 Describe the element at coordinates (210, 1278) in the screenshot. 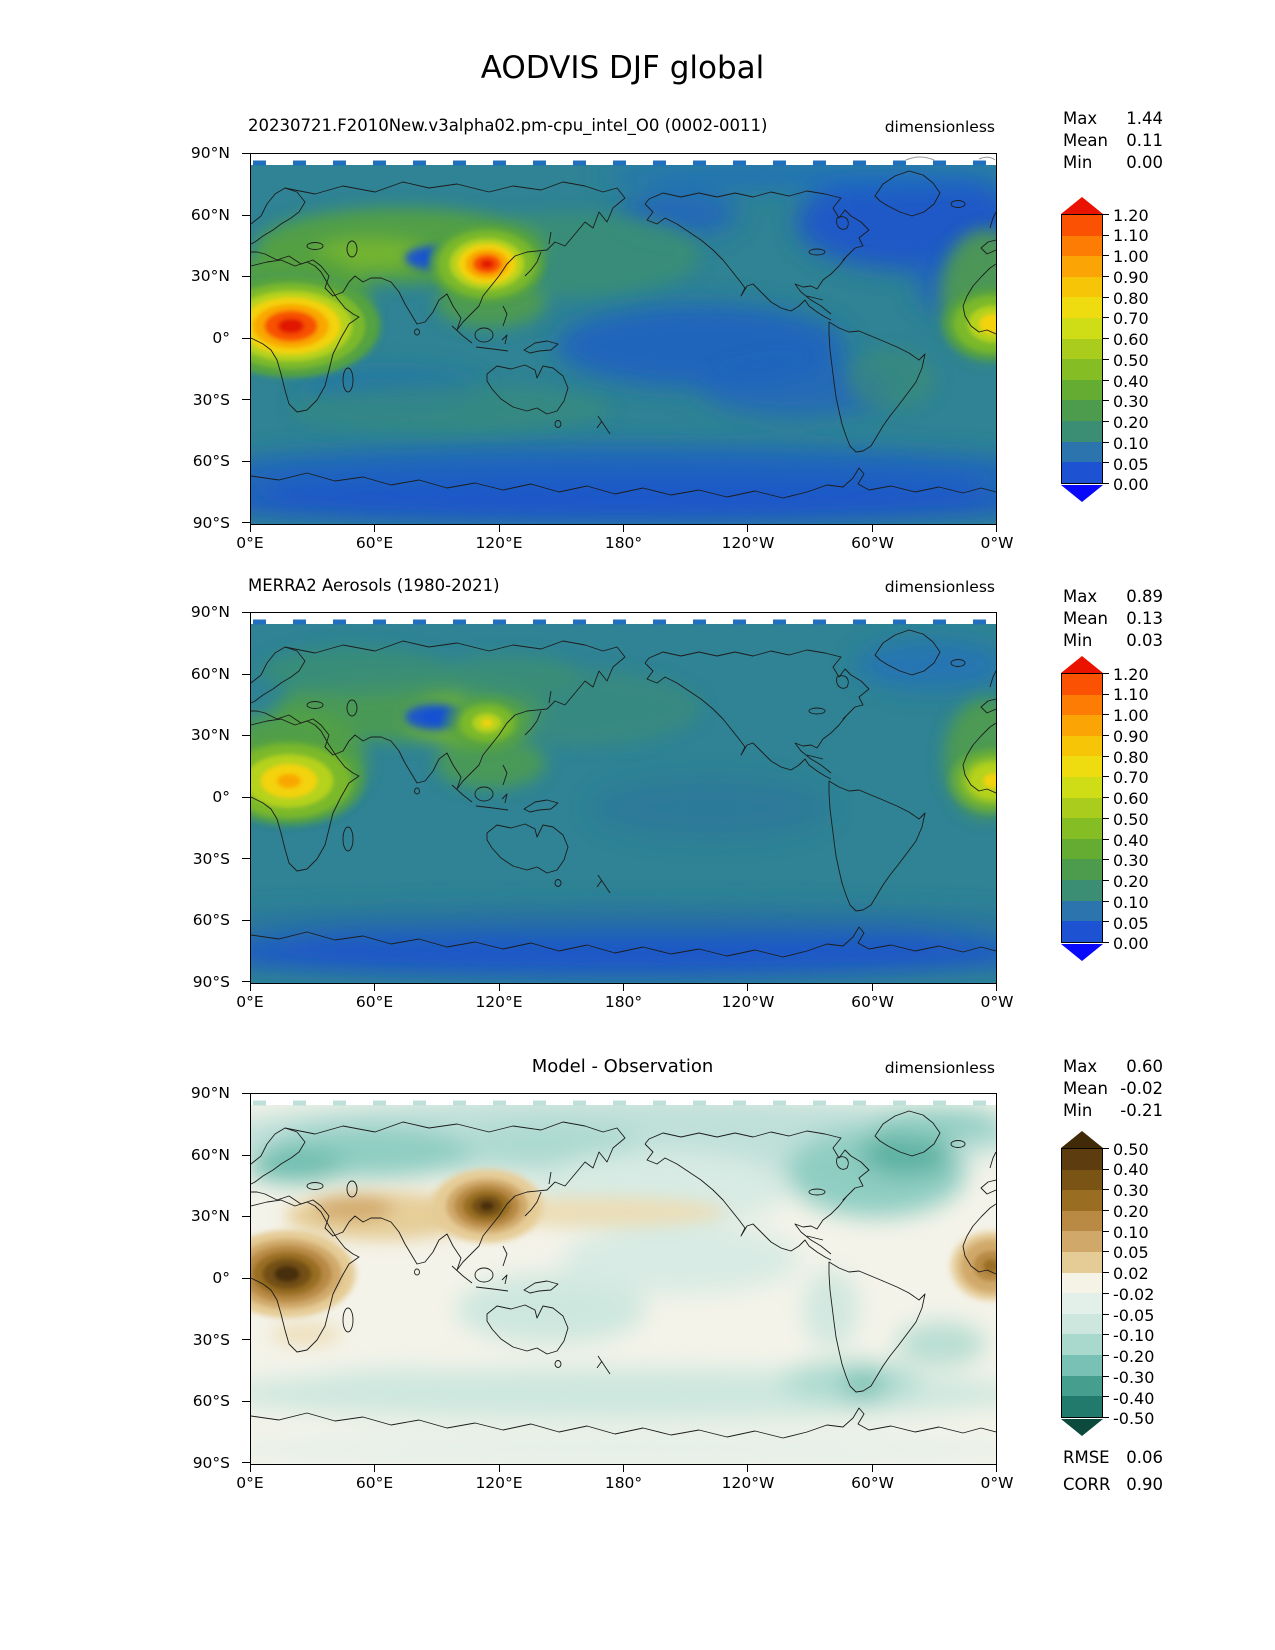

I see `panel3-lat-axis: 90°N 60°N 30°N 0° 30°S 60°S 90°S` at that location.